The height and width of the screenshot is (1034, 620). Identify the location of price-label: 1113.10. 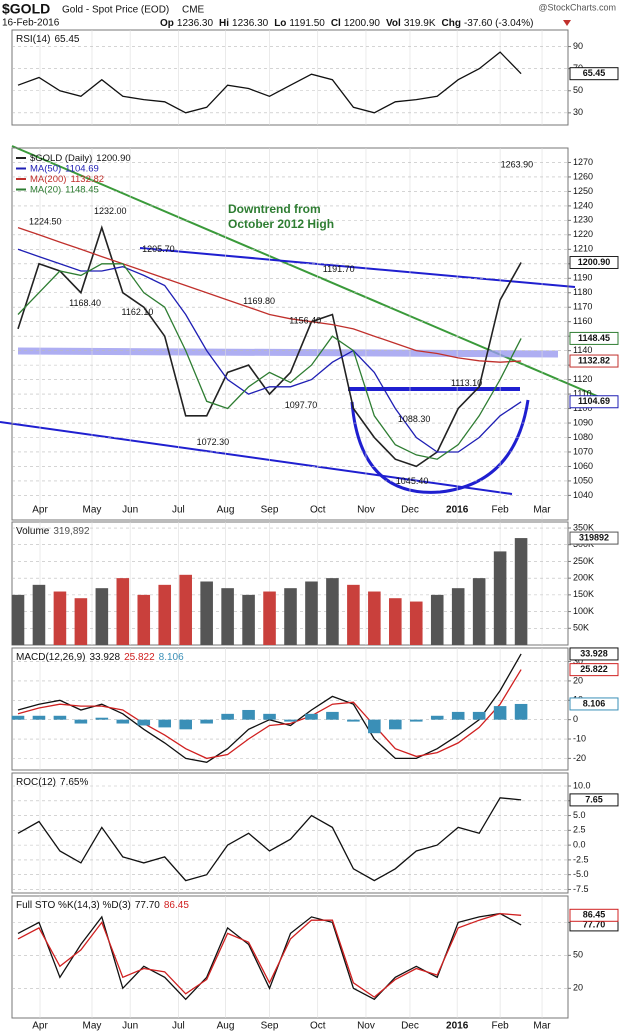
(466, 383).